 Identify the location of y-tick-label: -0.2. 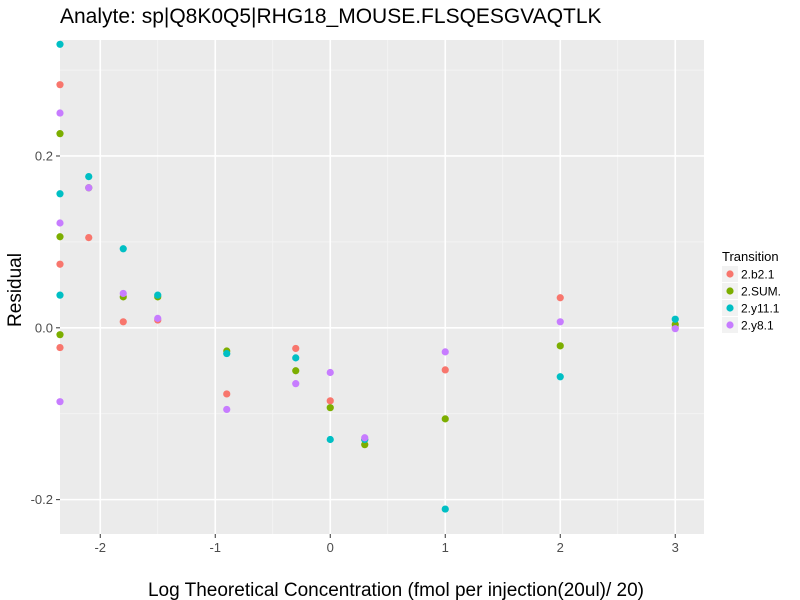
(42, 499).